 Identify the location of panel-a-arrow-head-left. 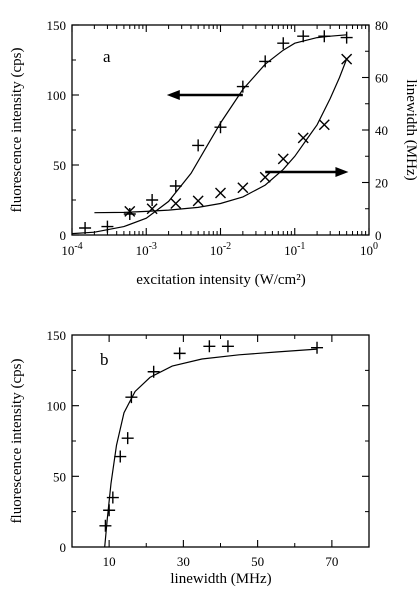
(173, 95).